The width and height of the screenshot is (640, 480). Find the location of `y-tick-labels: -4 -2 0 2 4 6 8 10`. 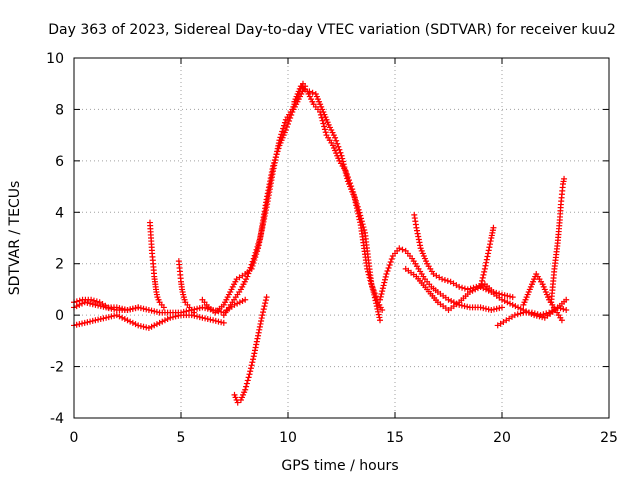

y-tick-labels: -4 -2 0 2 4 6 8 10 is located at coordinates (55, 239).